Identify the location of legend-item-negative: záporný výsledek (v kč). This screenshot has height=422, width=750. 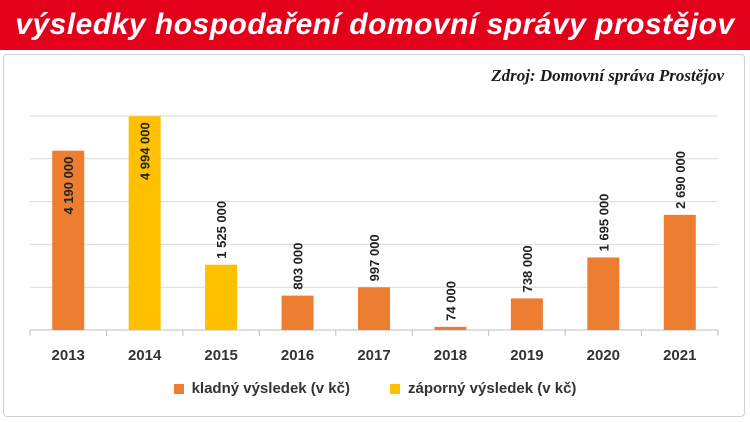
(483, 388).